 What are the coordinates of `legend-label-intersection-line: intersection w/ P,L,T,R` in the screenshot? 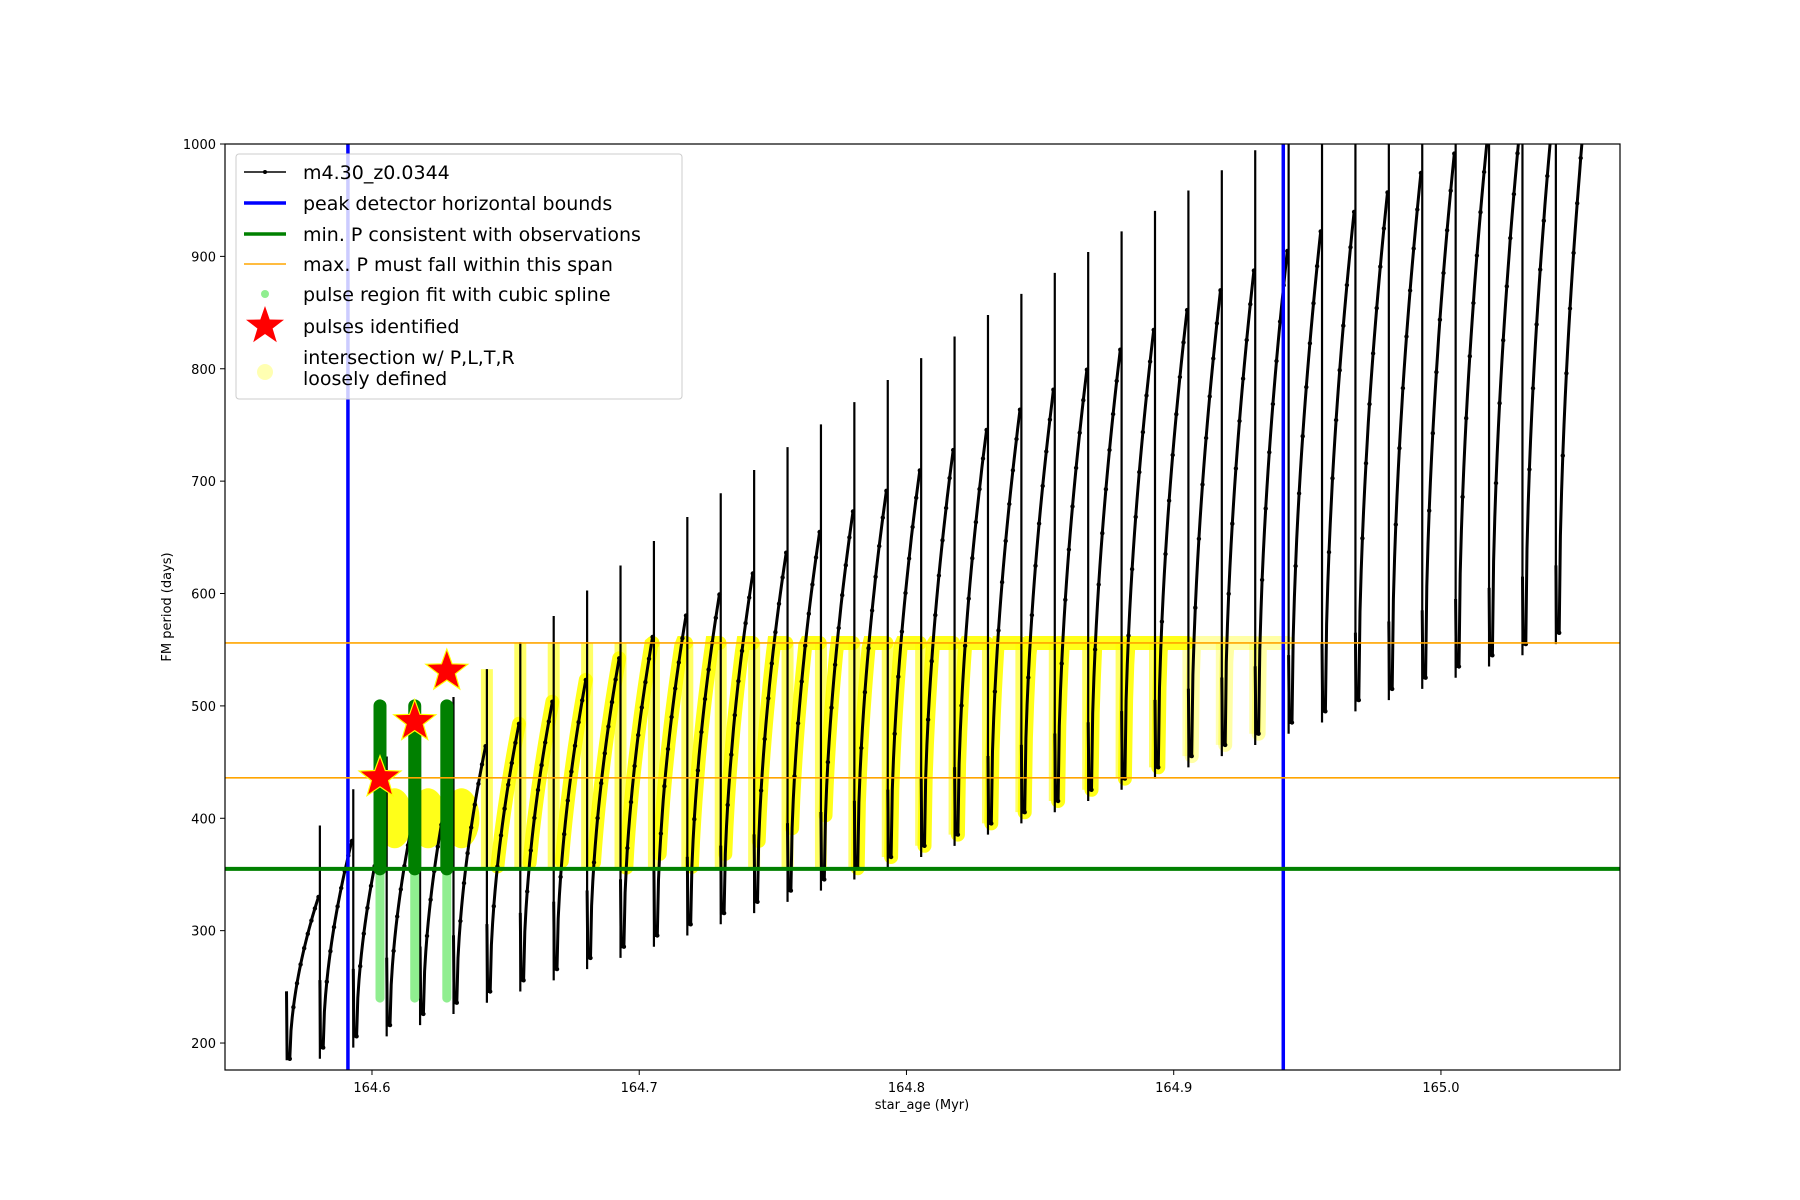 It's located at (409, 358).